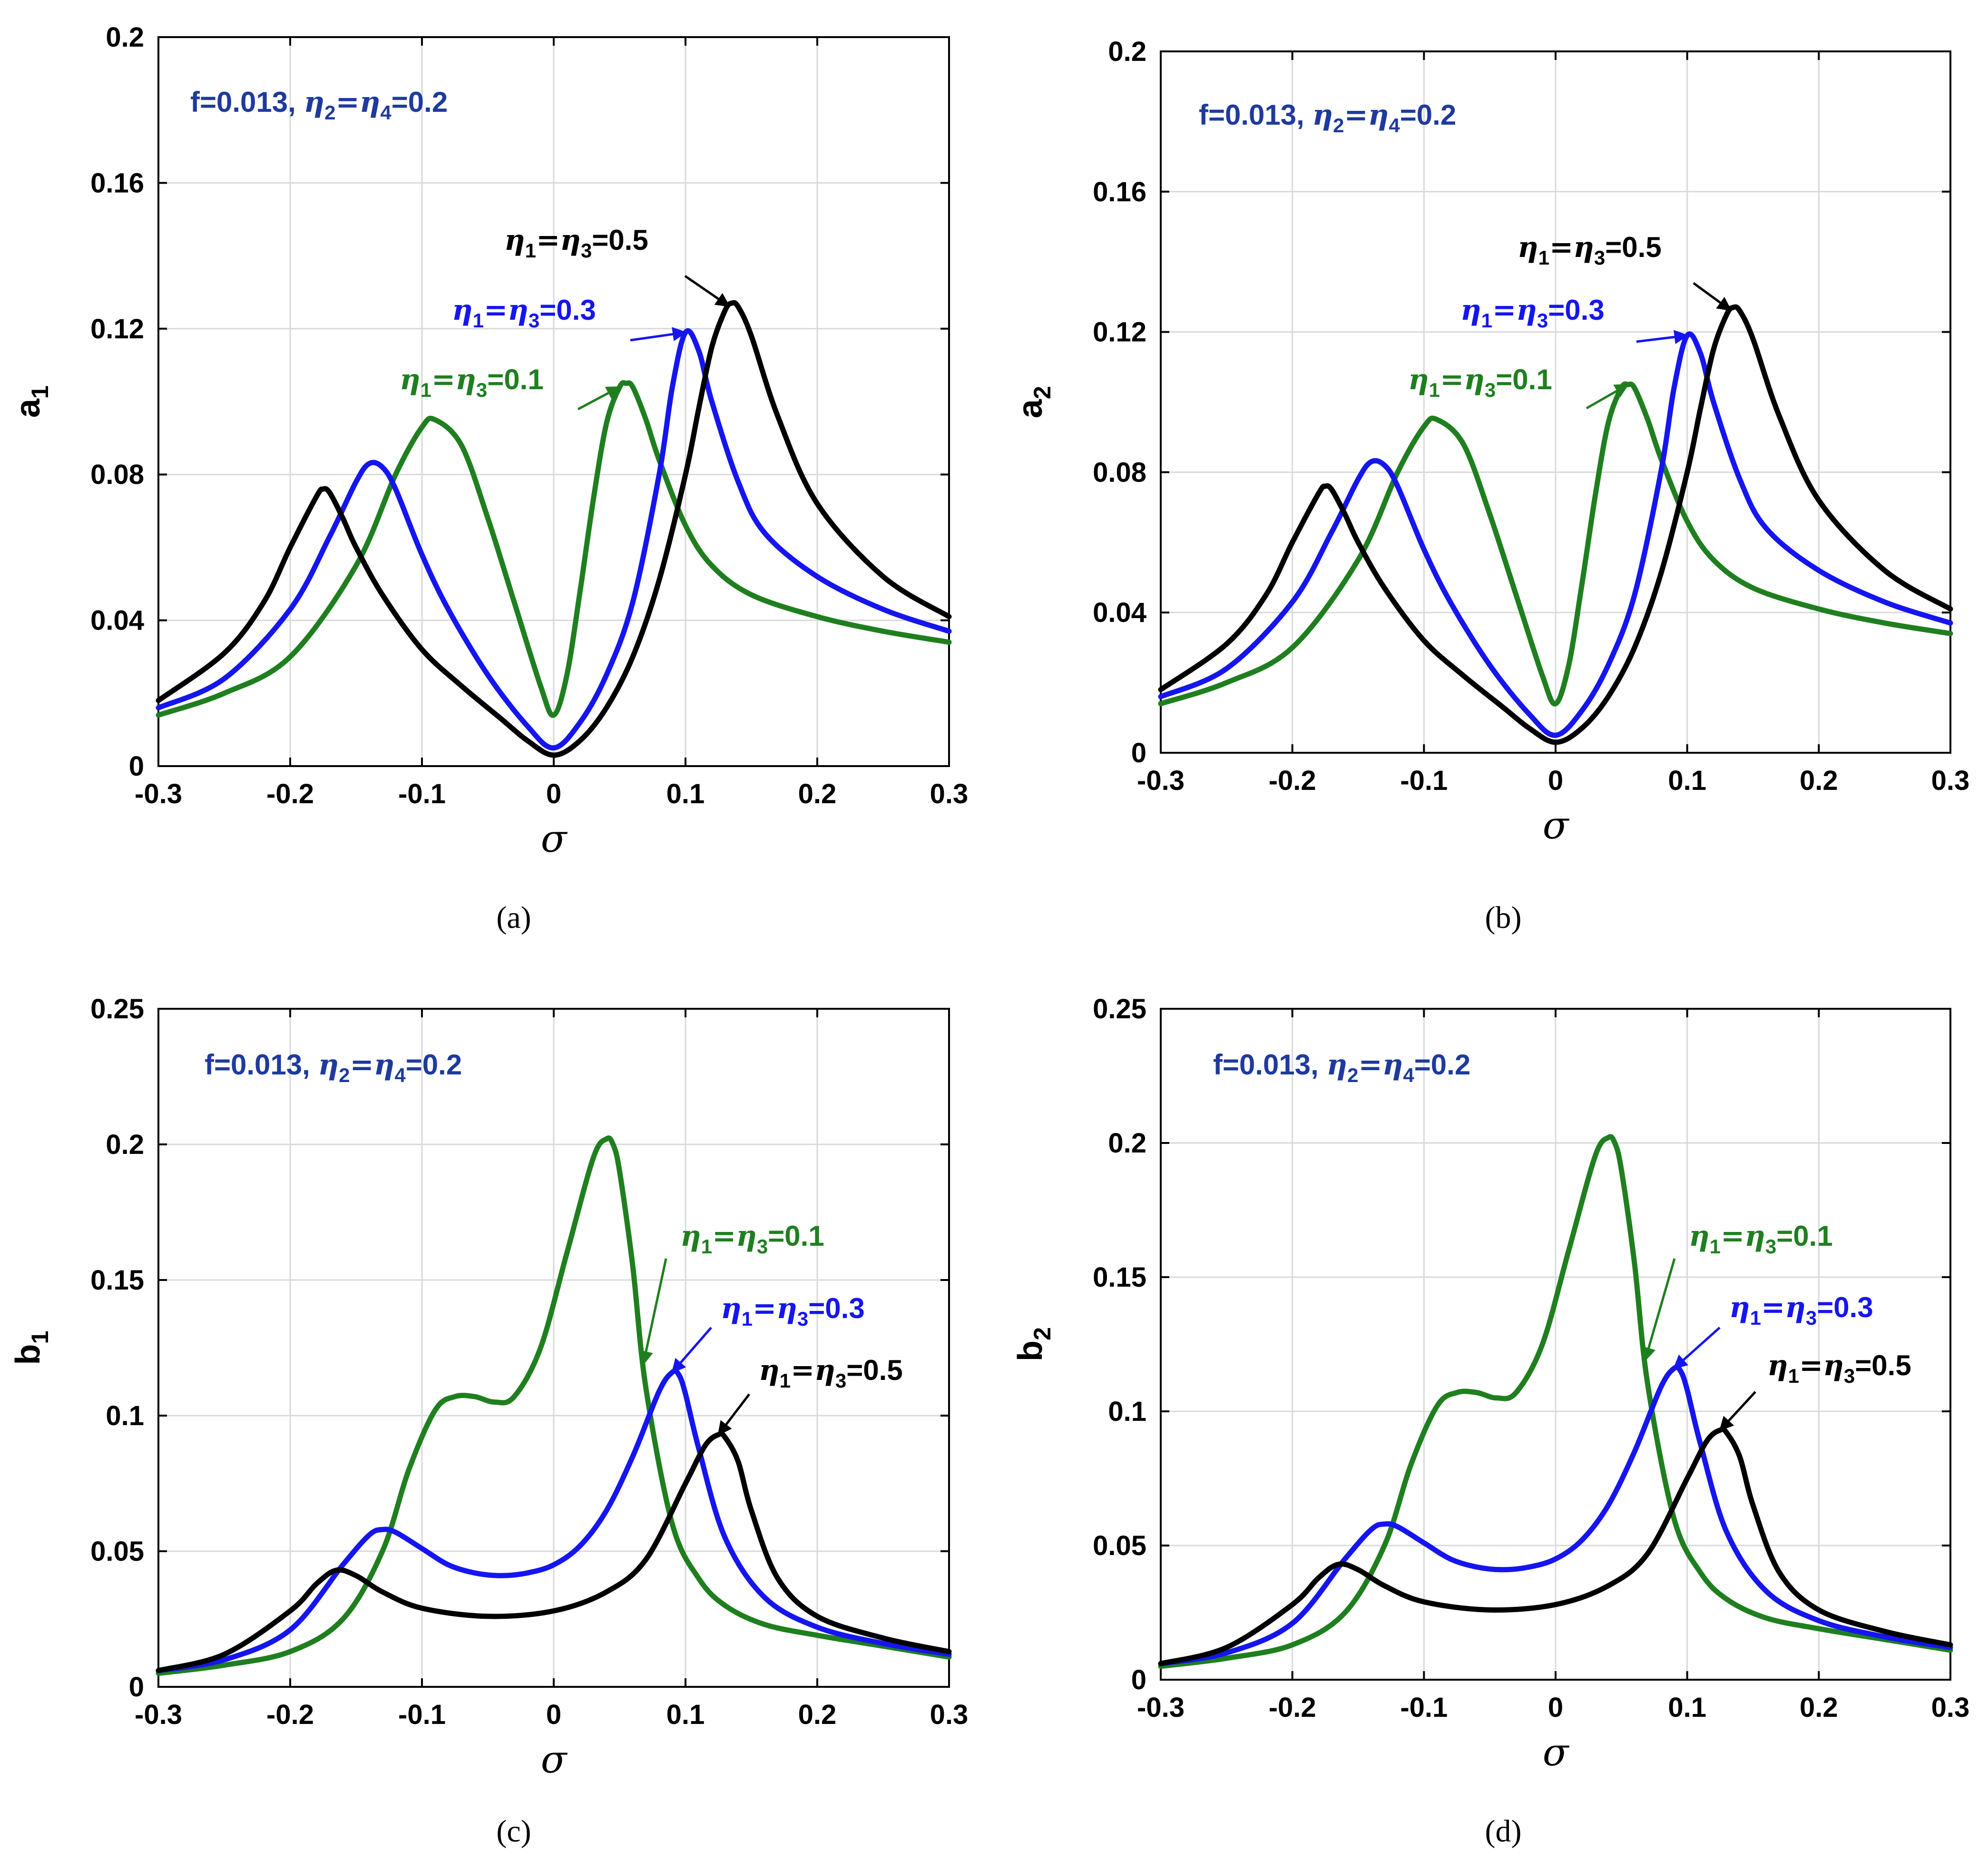 This screenshot has height=1861, width=1988. I want to click on y-axis-label: b2, so click(1033, 1344).